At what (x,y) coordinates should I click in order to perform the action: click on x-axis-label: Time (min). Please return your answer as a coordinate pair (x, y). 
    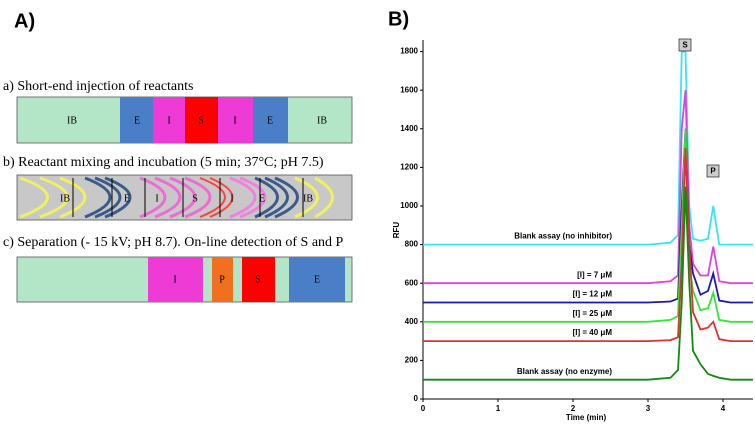
    Looking at the image, I should click on (586, 417).